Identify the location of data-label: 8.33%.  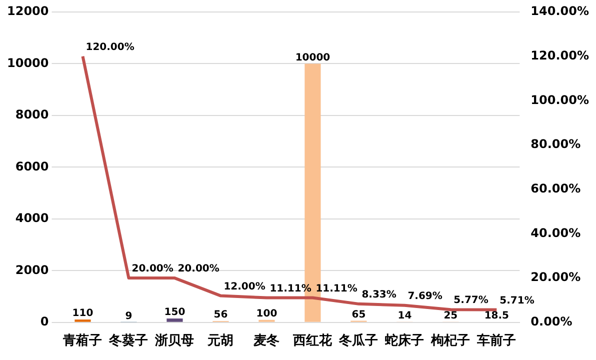
(379, 295).